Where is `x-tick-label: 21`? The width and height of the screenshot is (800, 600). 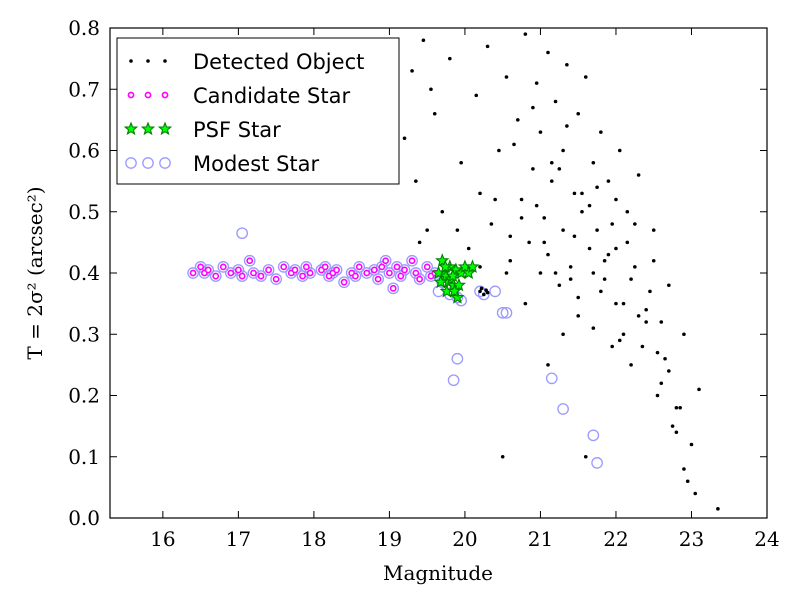 x-tick-label: 21 is located at coordinates (540, 539).